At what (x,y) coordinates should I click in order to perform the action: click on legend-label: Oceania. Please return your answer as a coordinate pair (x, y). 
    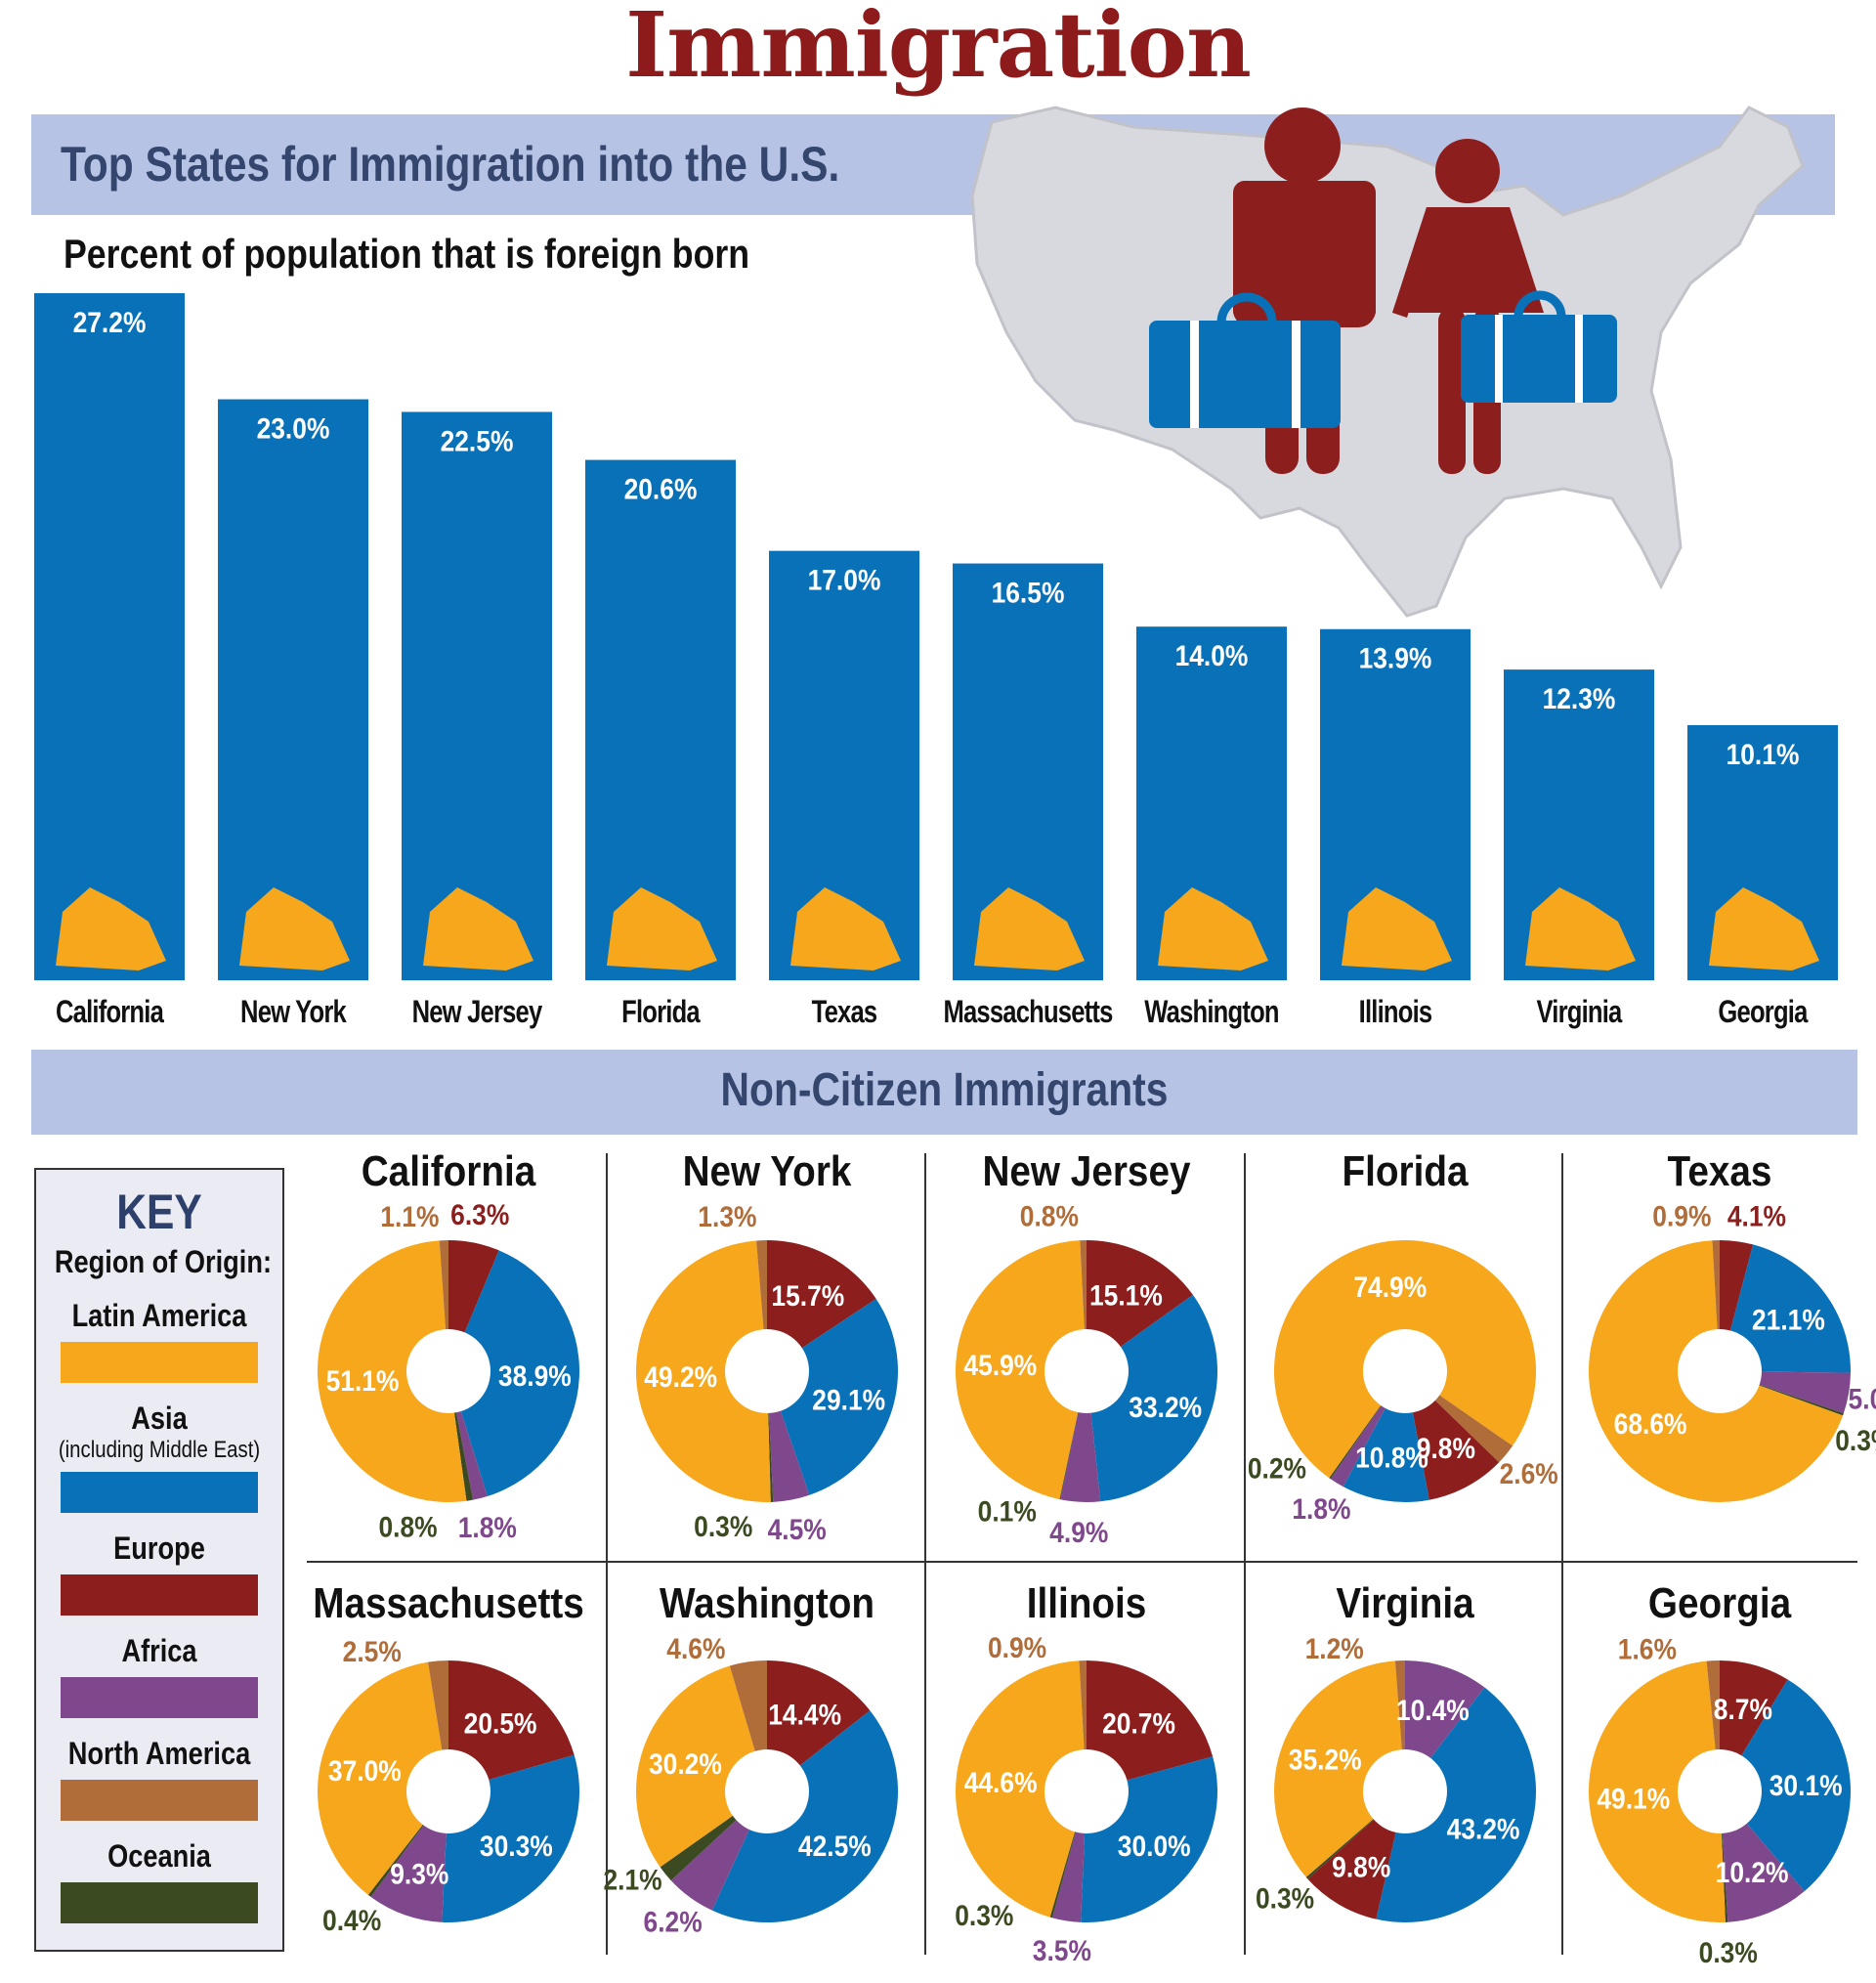
    Looking at the image, I should click on (159, 1856).